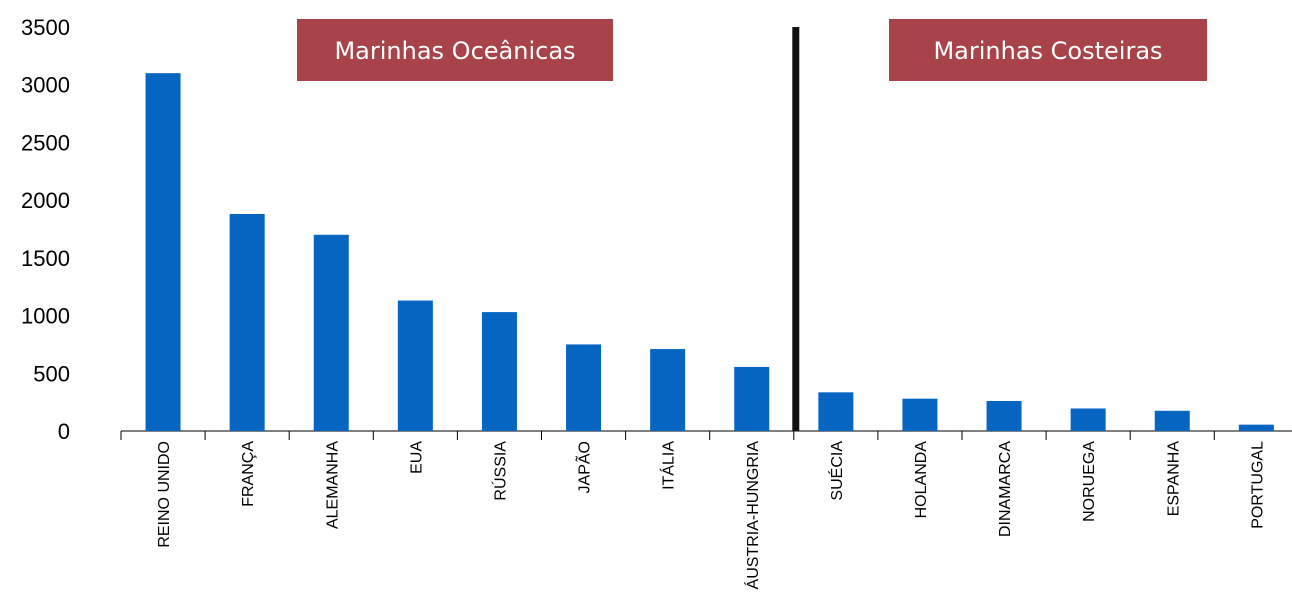 The width and height of the screenshot is (1292, 609). What do you see at coordinates (64, 431) in the screenshot?
I see `y-tick-label: 0` at bounding box center [64, 431].